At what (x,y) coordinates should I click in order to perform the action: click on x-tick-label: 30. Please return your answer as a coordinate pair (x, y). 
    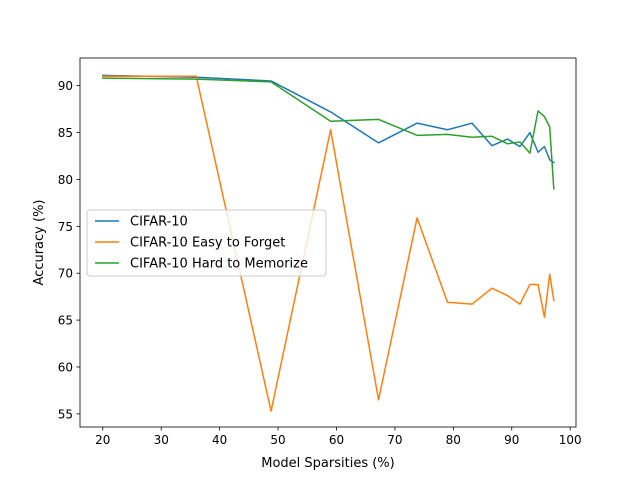
    Looking at the image, I should click on (161, 440).